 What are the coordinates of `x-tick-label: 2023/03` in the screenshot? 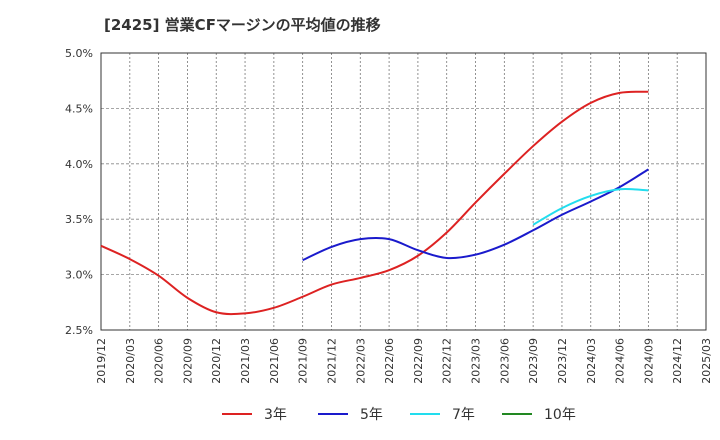 It's located at (476, 361).